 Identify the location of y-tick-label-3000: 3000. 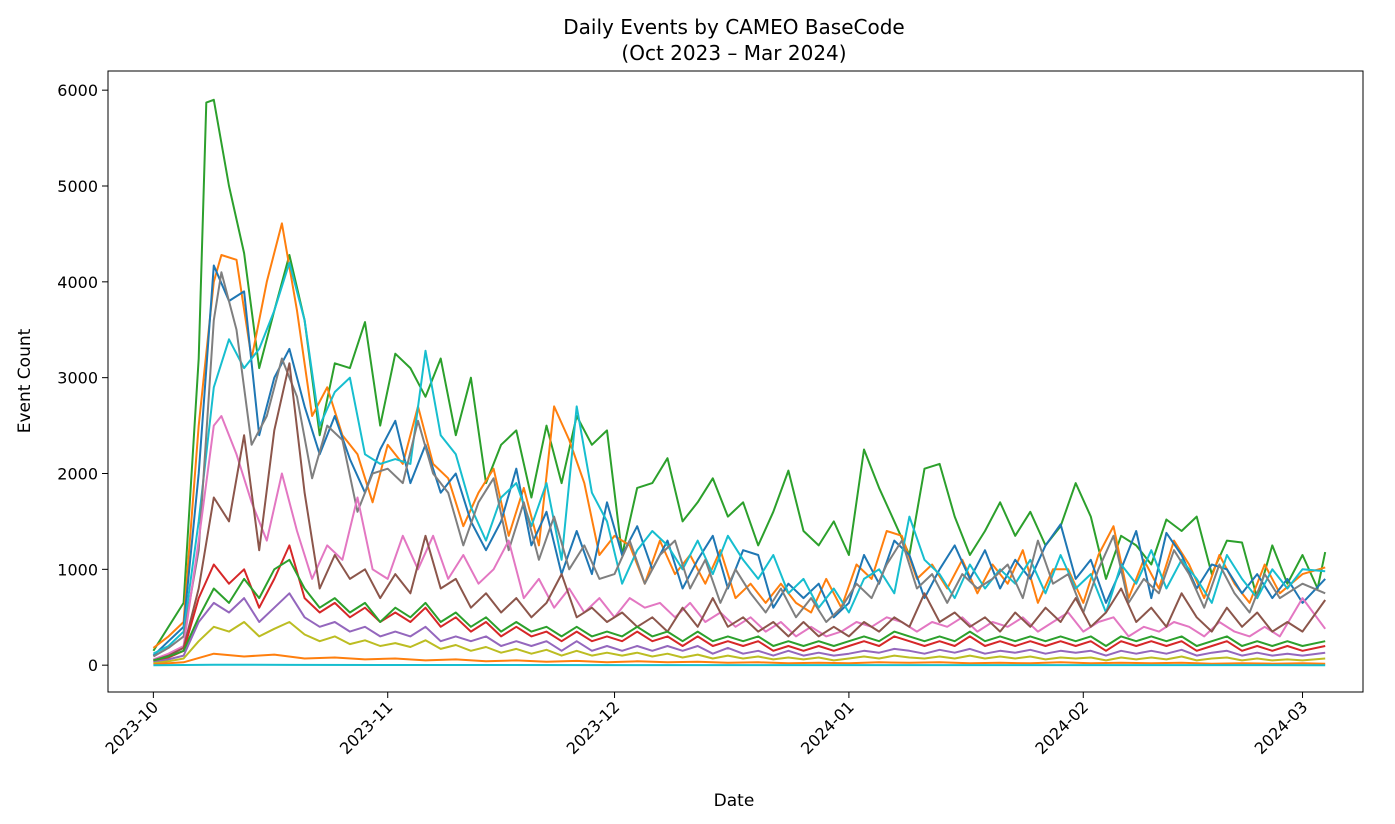
(77, 378).